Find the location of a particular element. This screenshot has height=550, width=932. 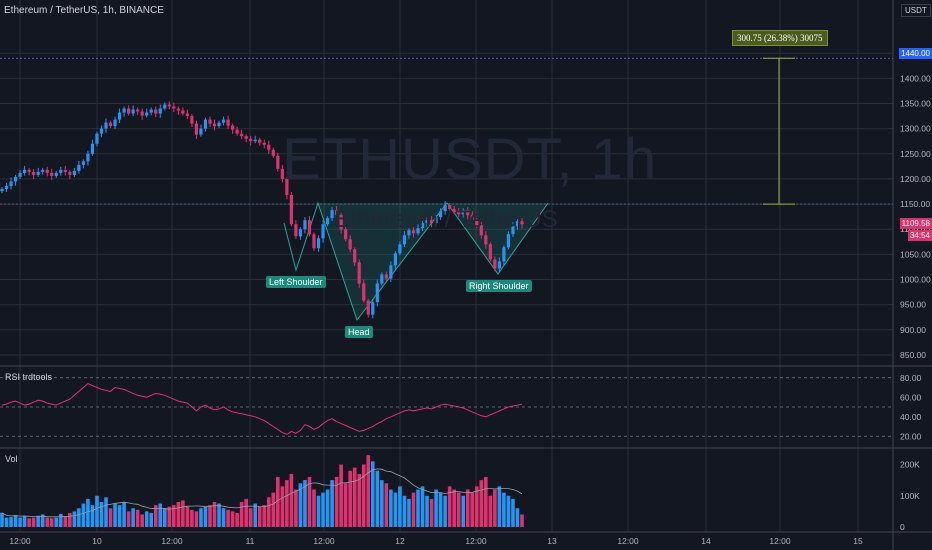

volume-pane is located at coordinates (262, 491).